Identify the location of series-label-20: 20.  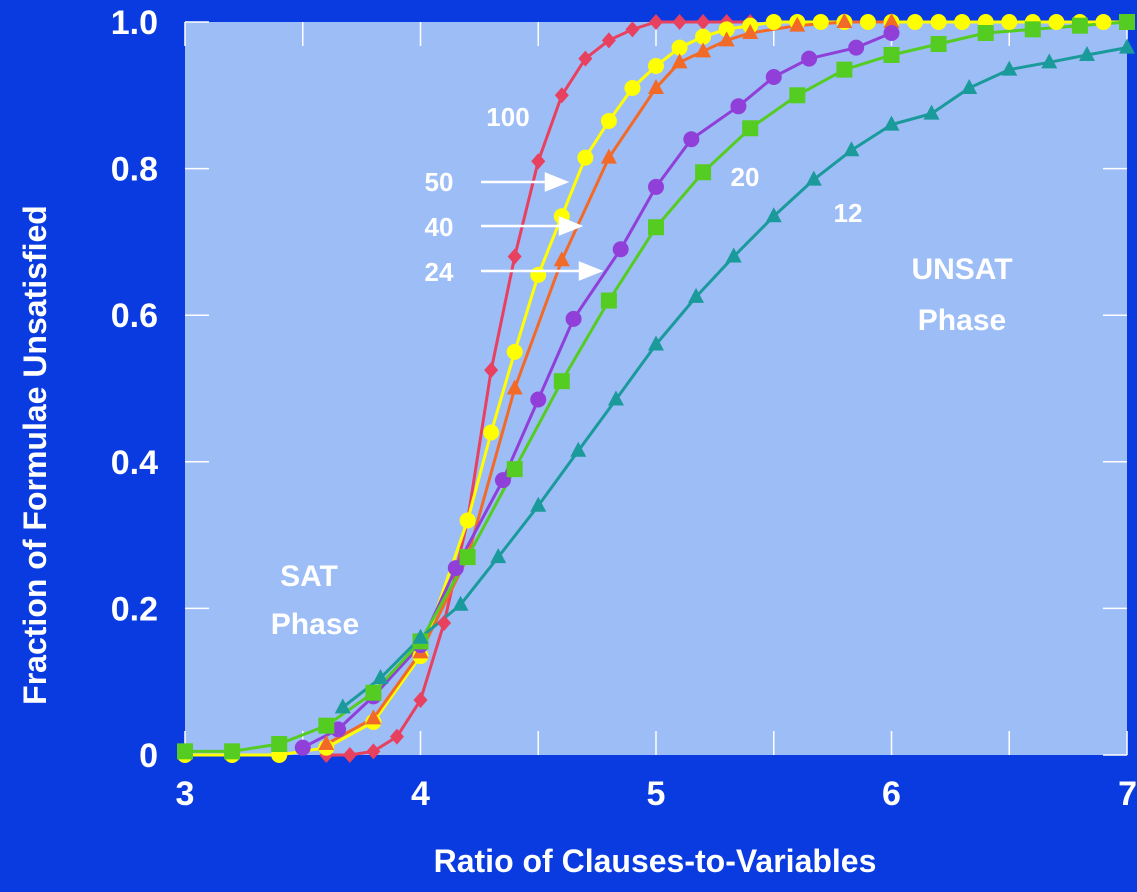
(745, 177).